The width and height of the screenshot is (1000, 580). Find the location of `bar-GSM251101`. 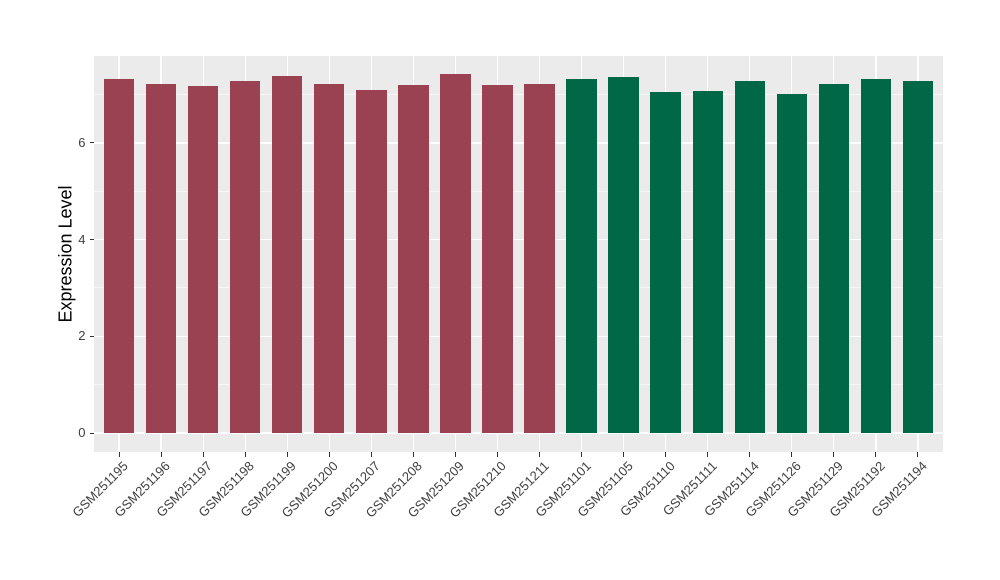

bar-GSM251101 is located at coordinates (581, 255).